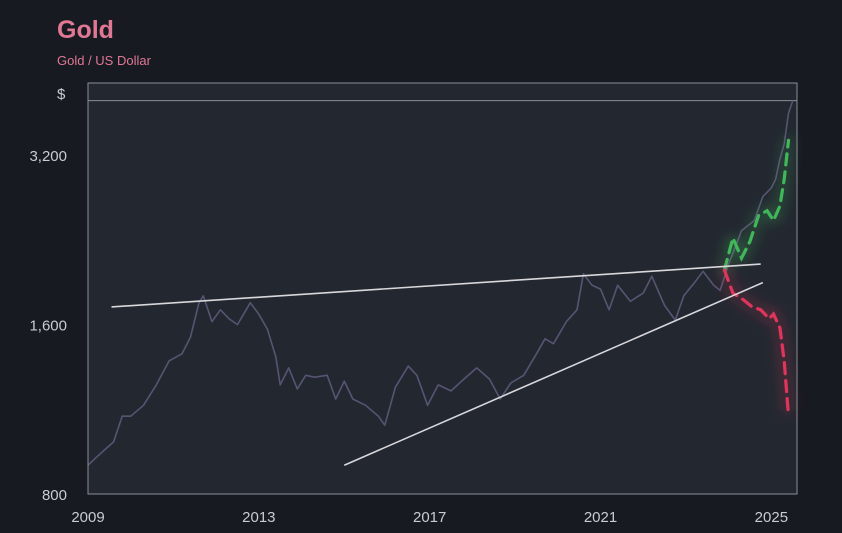  I want to click on y-tick-label: 3,200, so click(48, 156).